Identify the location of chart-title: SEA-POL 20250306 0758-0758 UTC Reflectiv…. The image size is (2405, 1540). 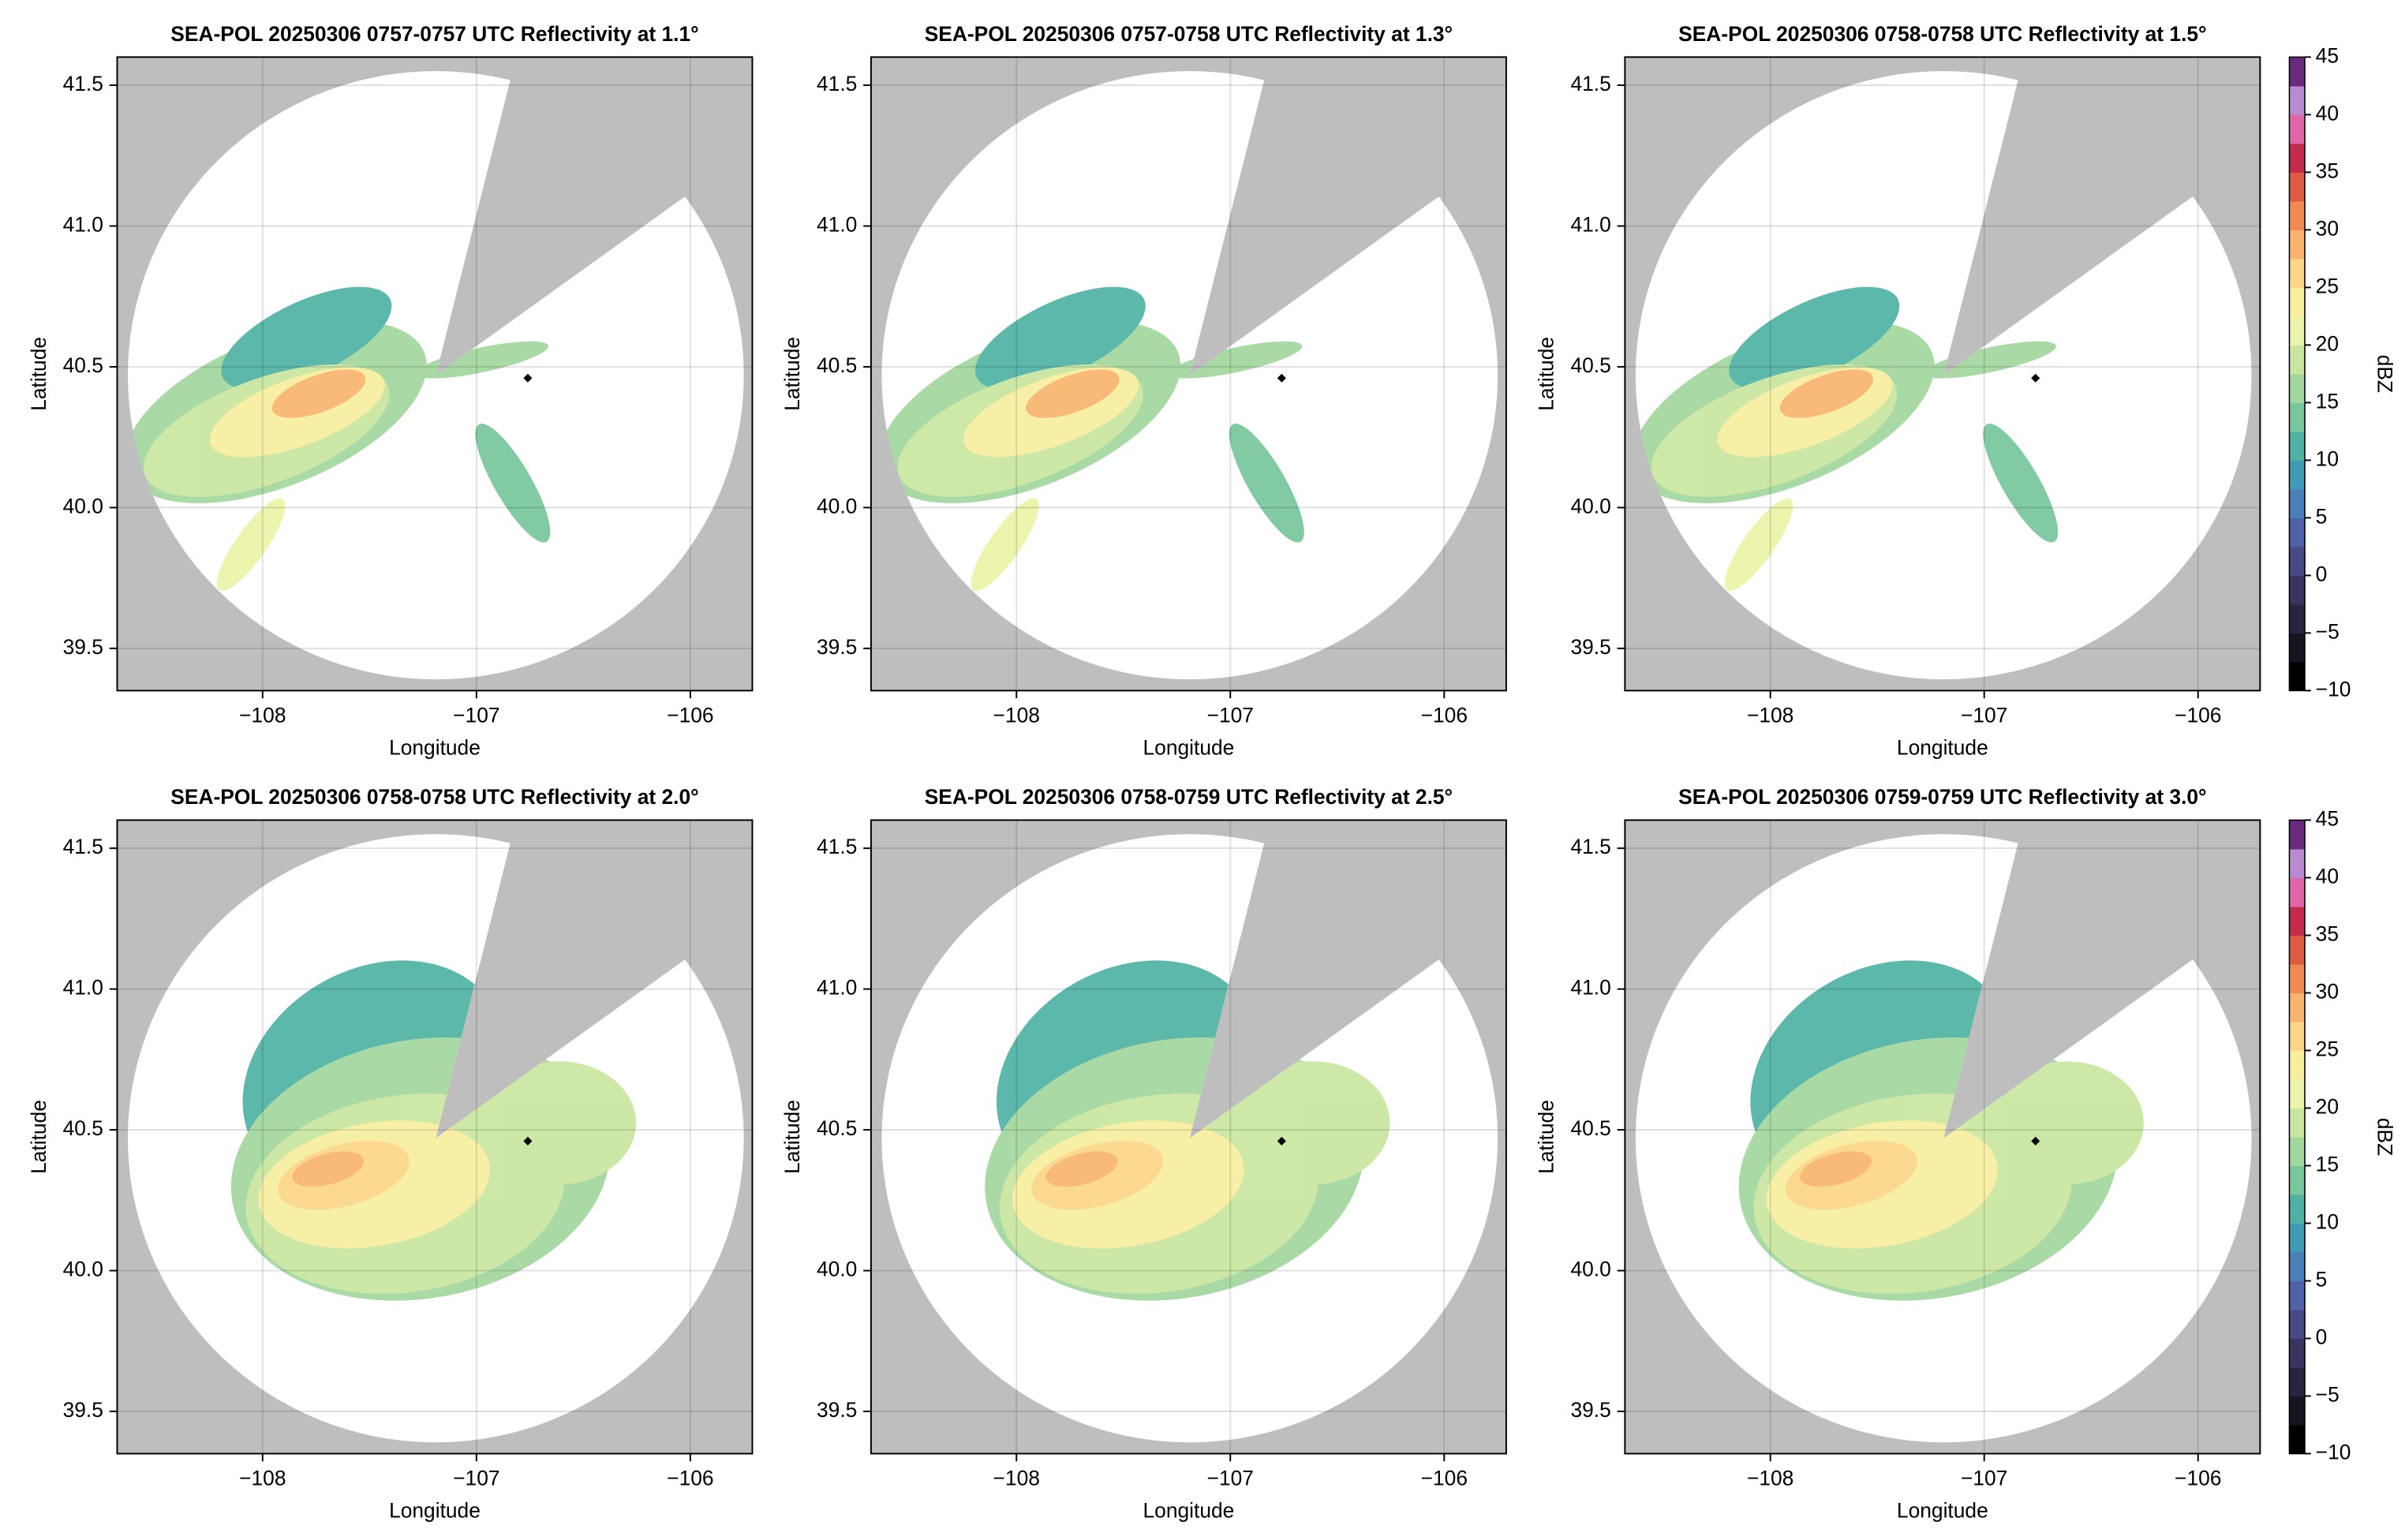
(434, 797).